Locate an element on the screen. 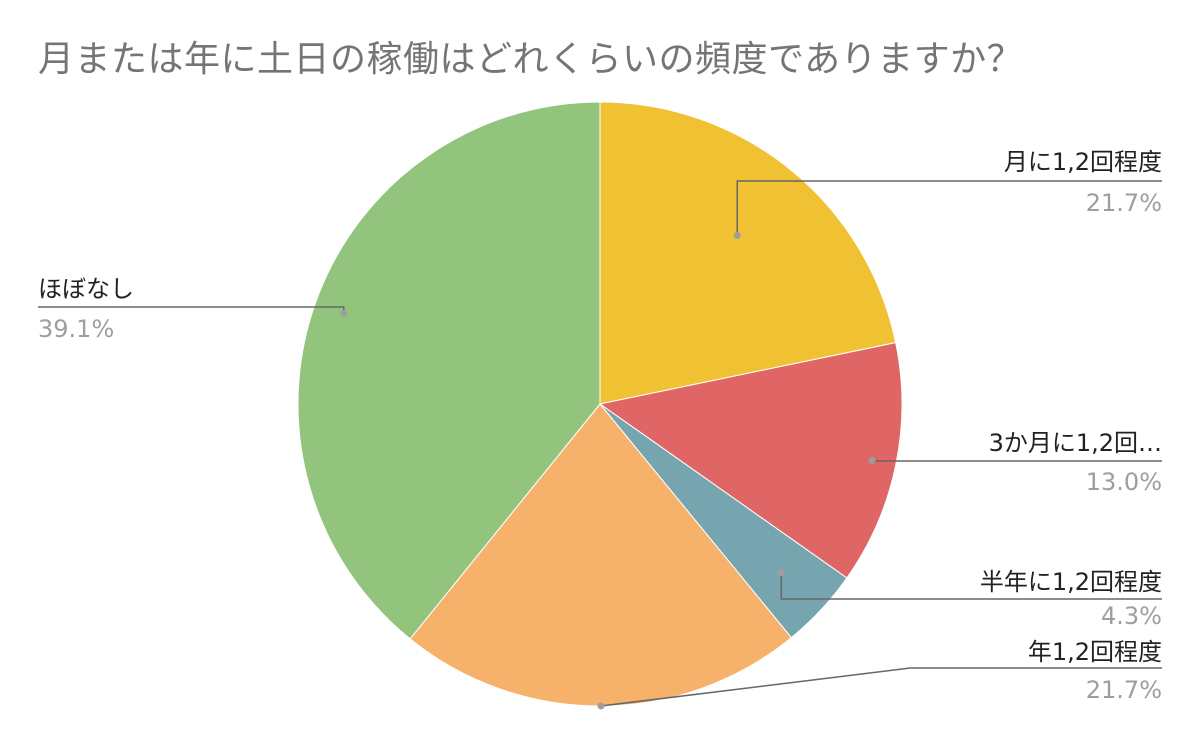 This screenshot has width=1200, height=742. slice-label: 月に1,2回程度 is located at coordinates (1083, 162).